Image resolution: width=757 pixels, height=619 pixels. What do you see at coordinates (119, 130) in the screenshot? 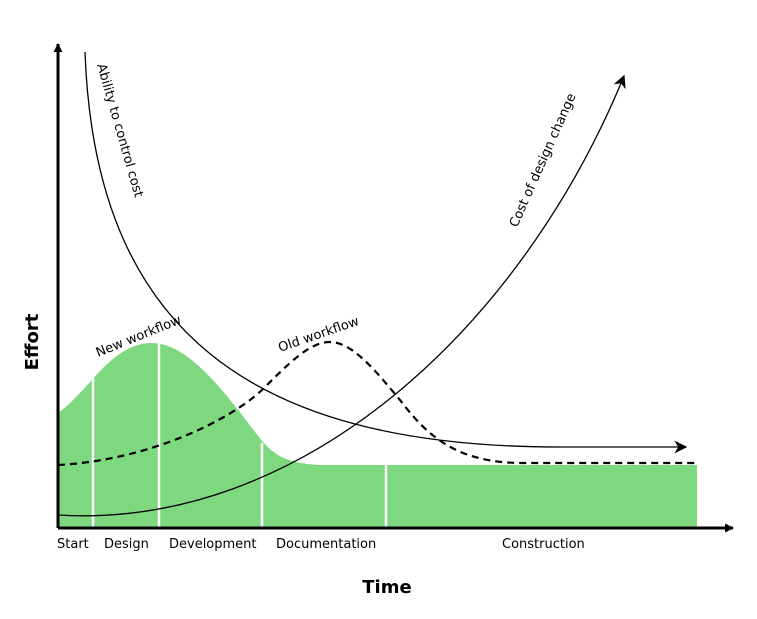
I see `ability-to-control-cost-label: Ability to control cost` at bounding box center [119, 130].